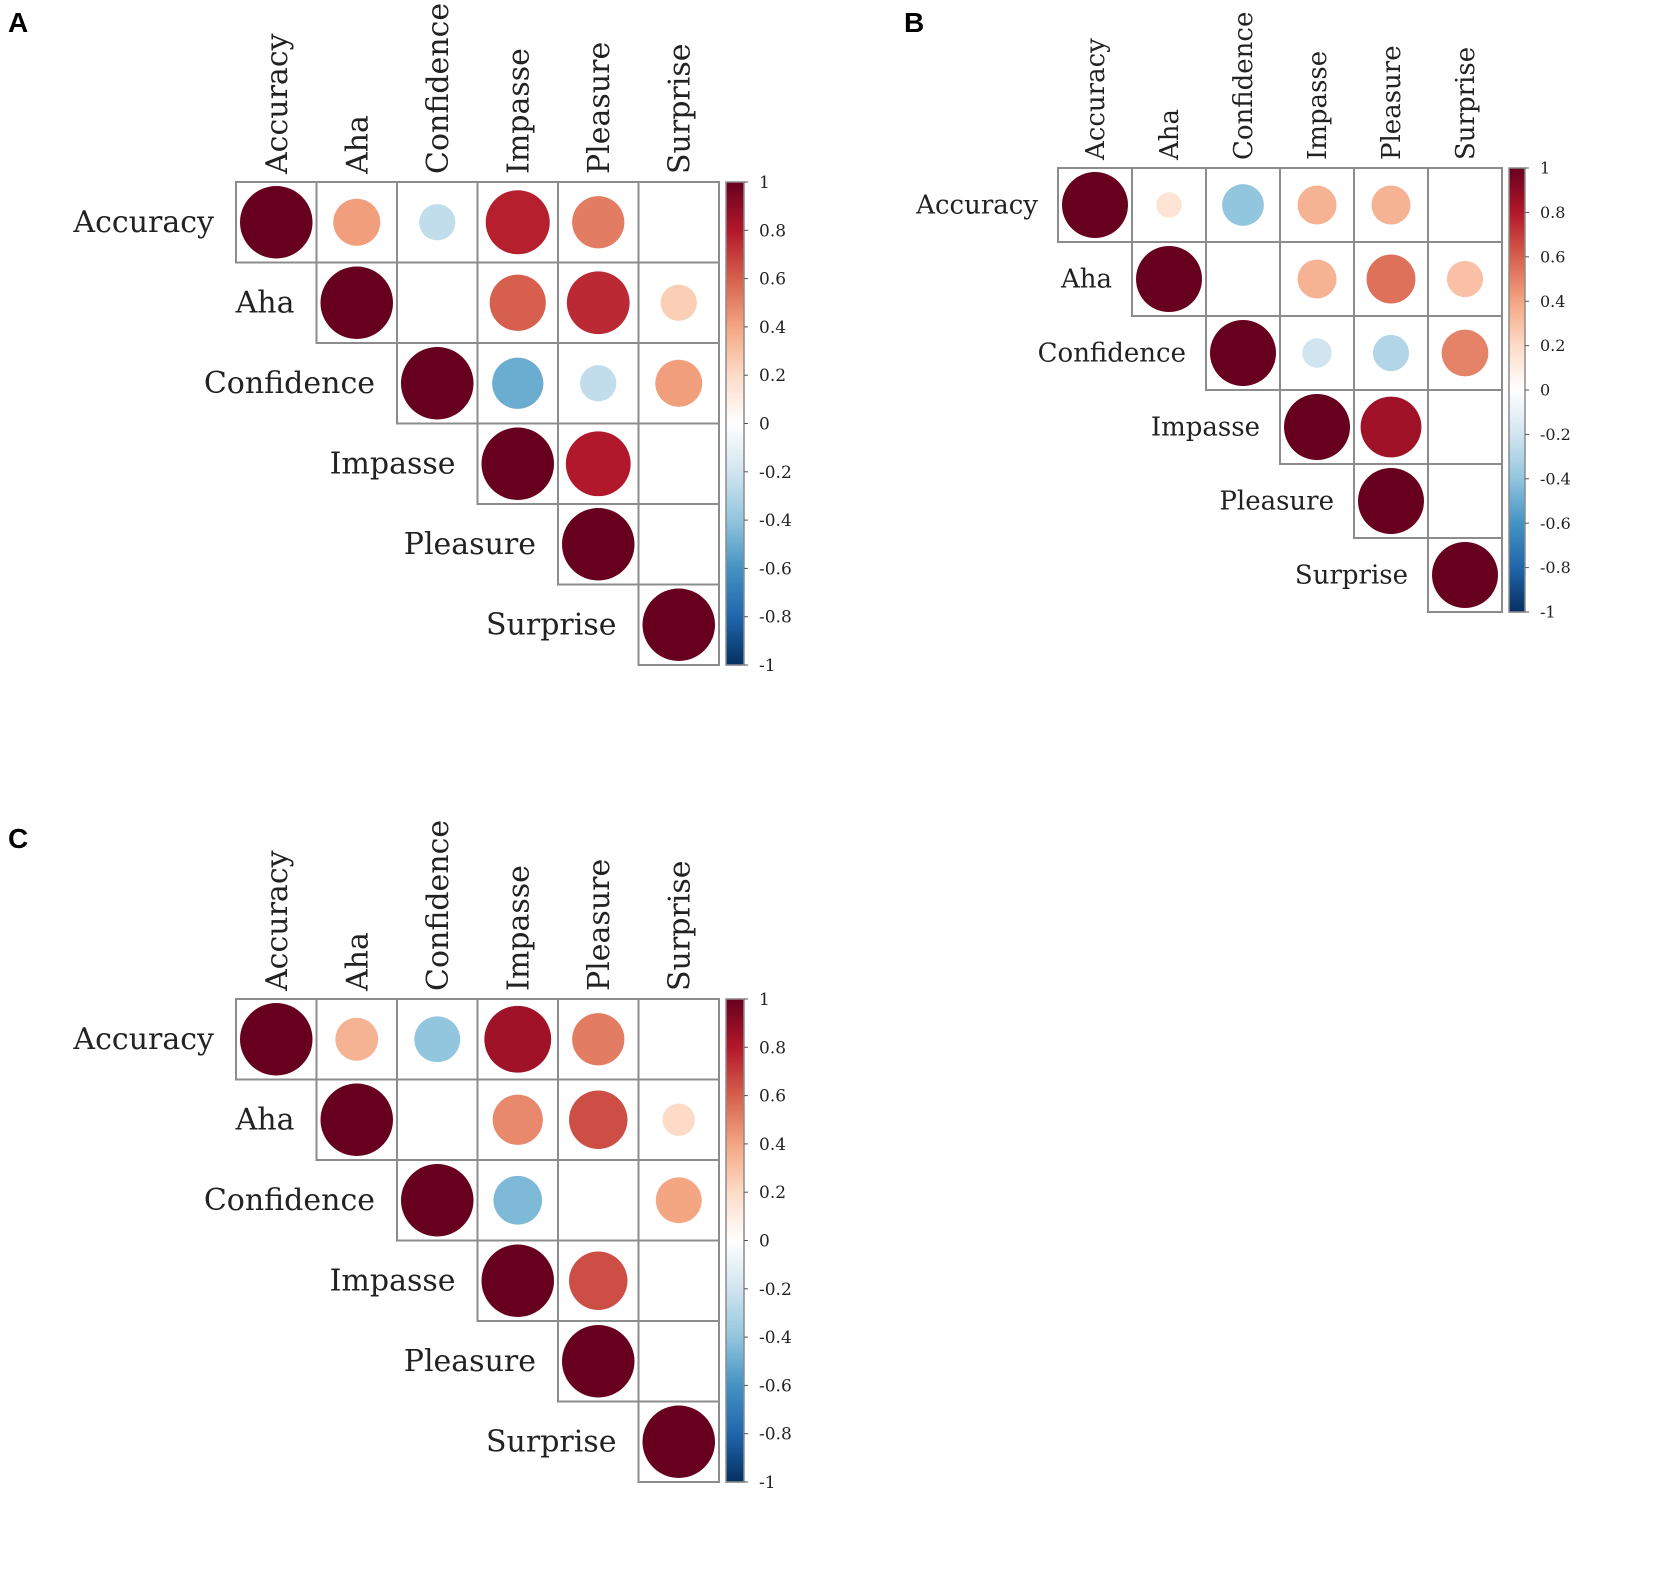 Image resolution: width=1662 pixels, height=1586 pixels. Describe the element at coordinates (598, 544) in the screenshot. I see `corr-circle-pleasure-pleasure` at that location.